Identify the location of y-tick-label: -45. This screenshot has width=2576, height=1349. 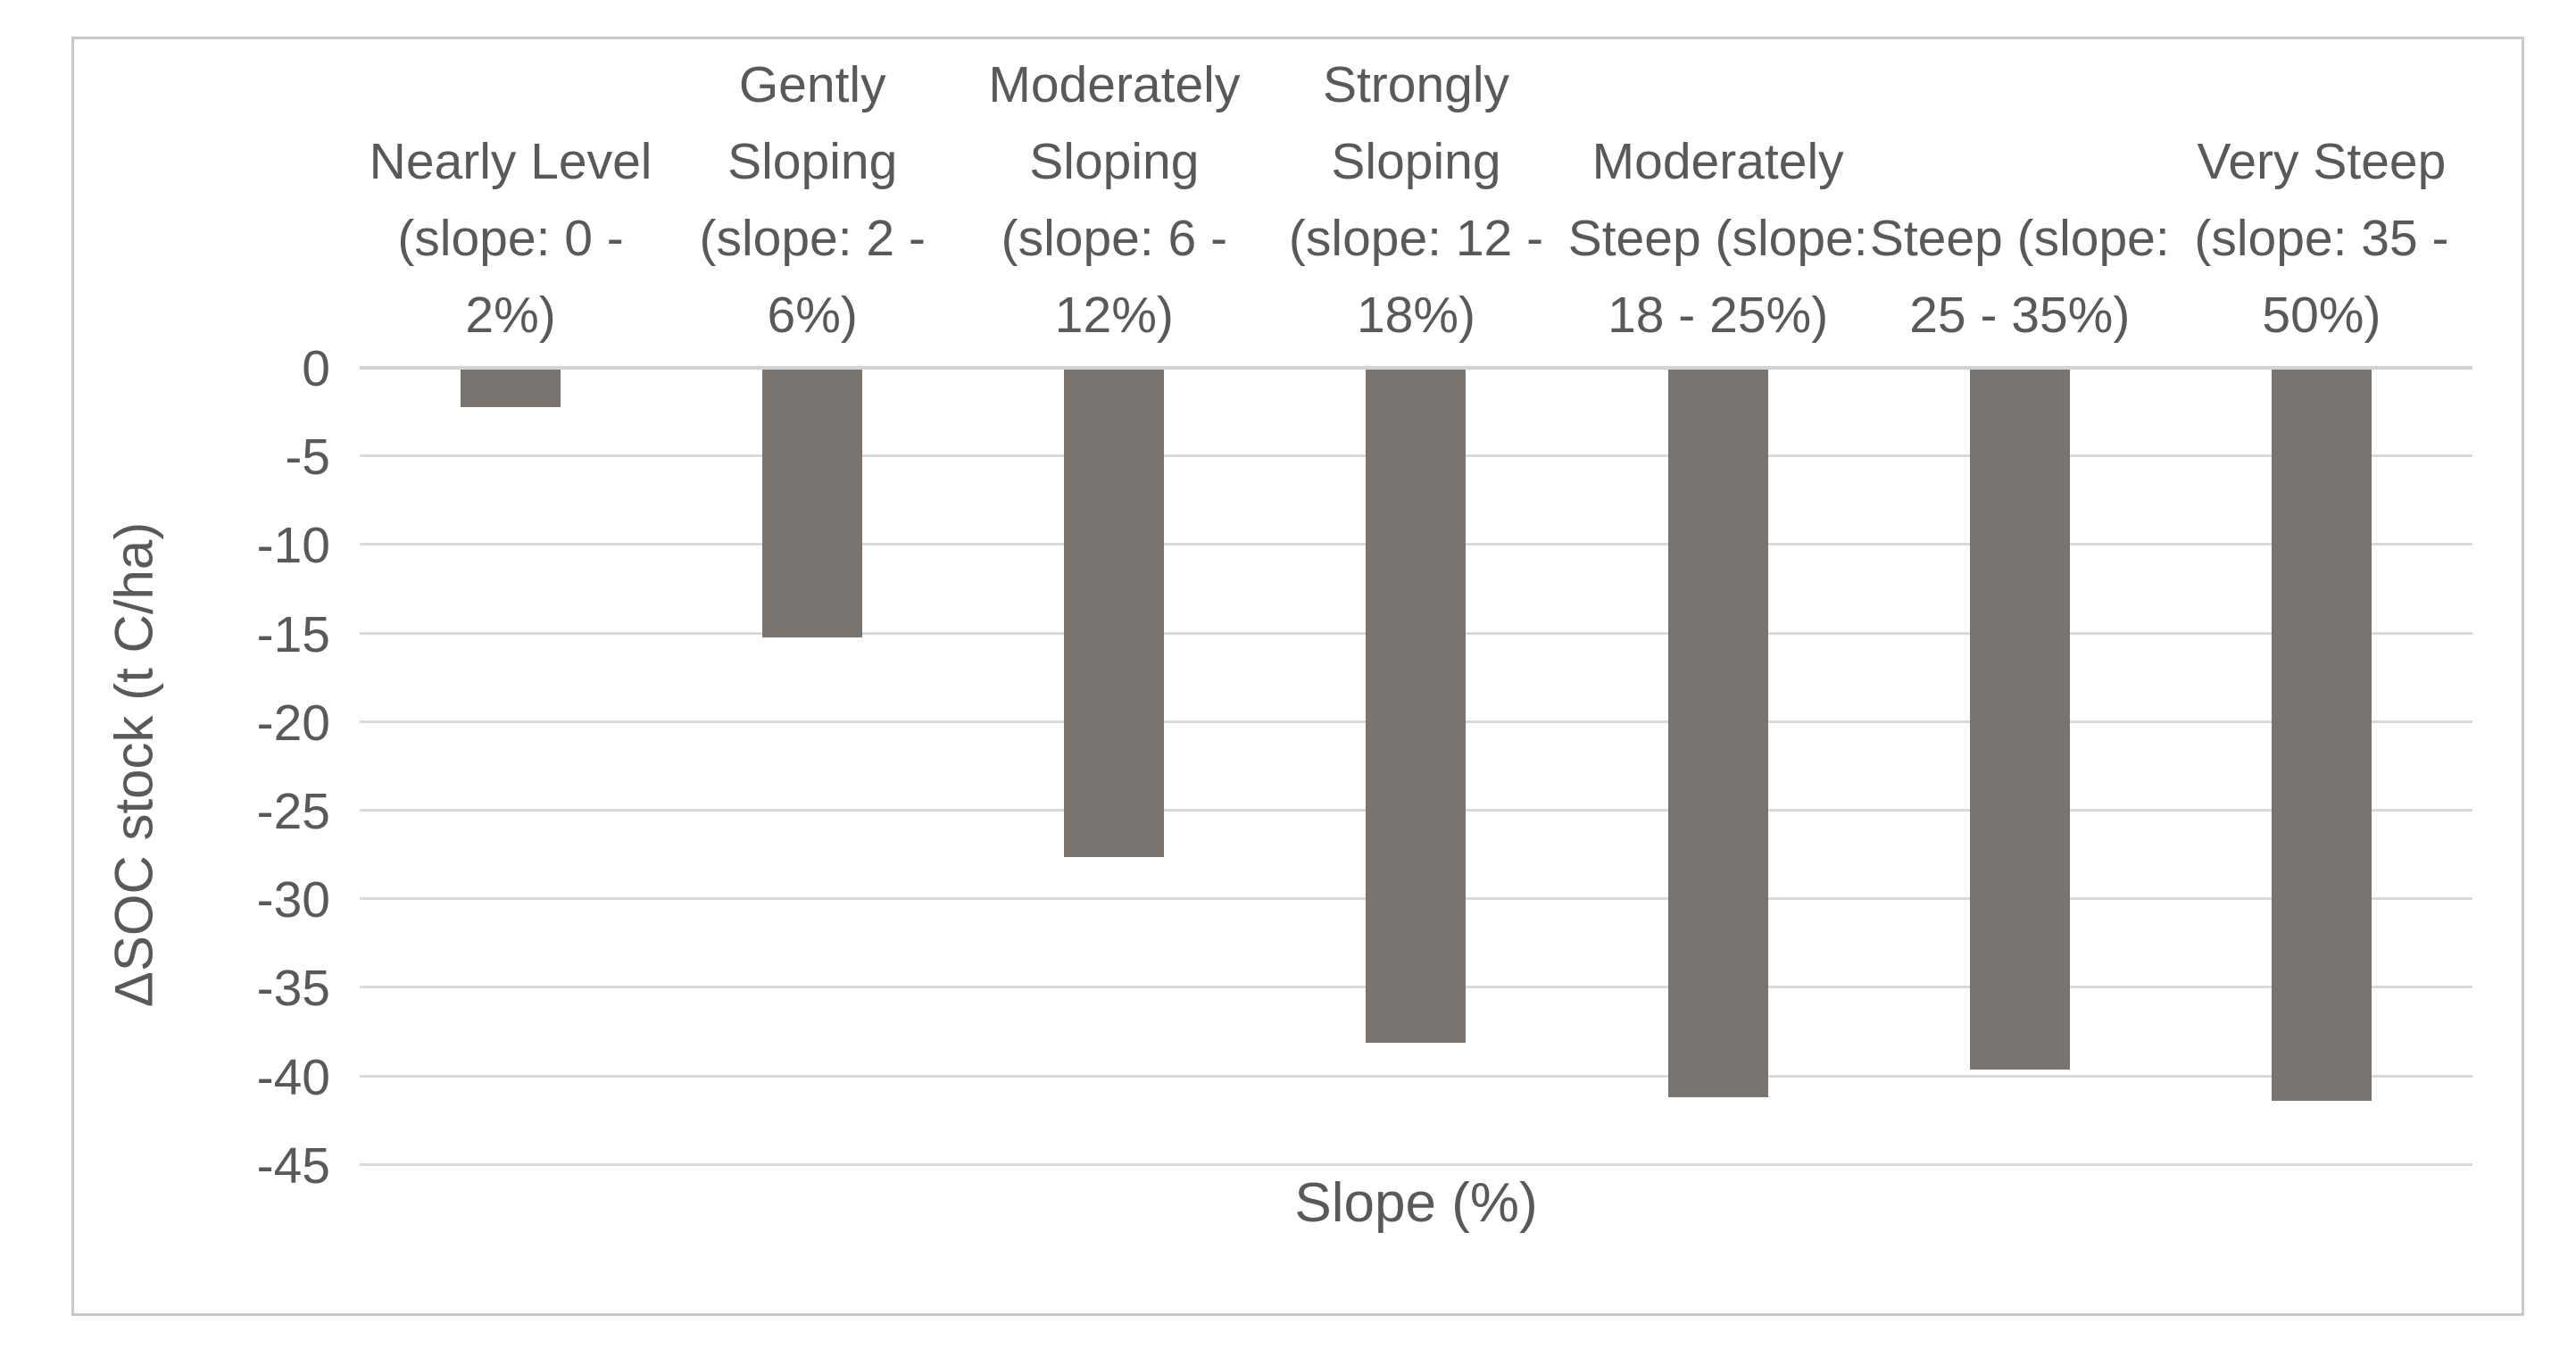
(293, 1166).